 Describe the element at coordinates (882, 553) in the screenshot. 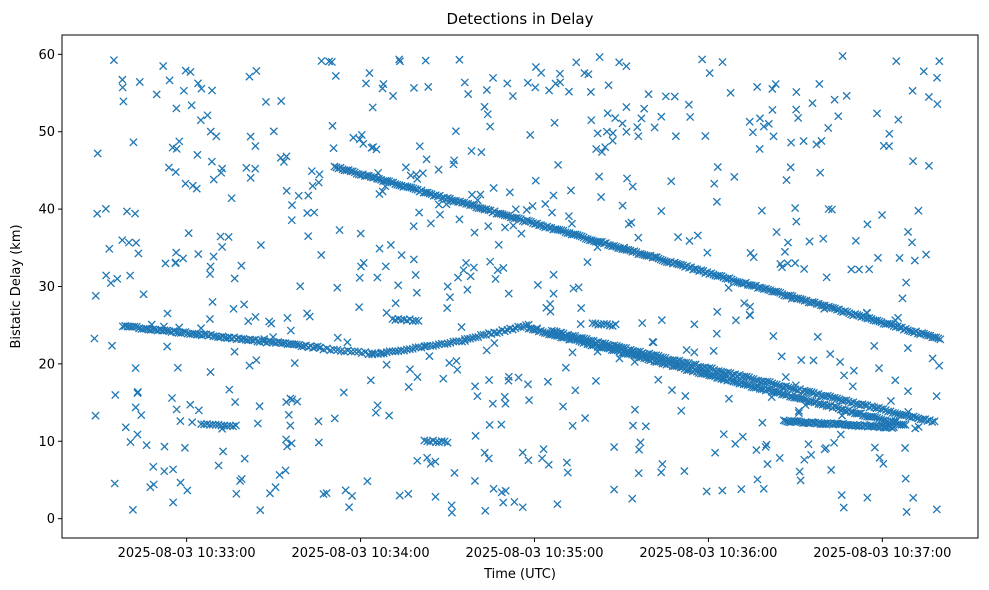

I see `x-tick-label: 2025-08-03 10:37:00` at that location.